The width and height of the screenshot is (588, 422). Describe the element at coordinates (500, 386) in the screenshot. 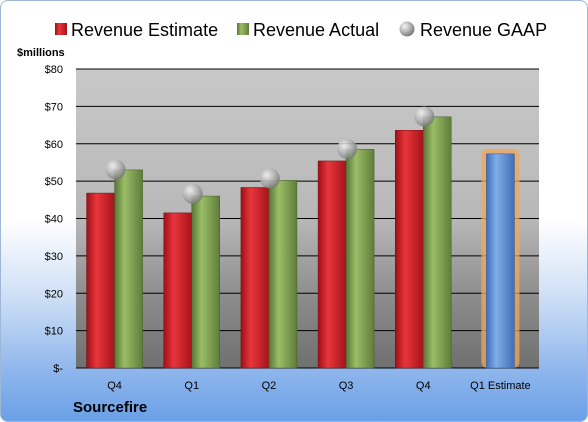

I see `x-tick-label: Q1 Estimate` at that location.